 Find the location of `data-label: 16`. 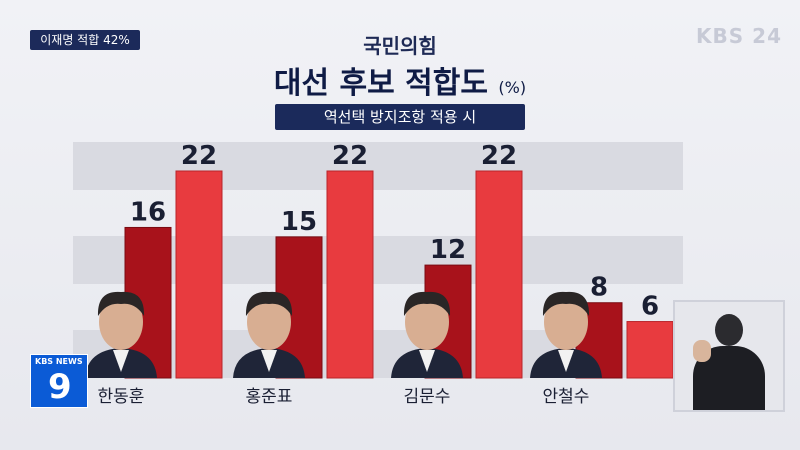

data-label: 16 is located at coordinates (148, 212).